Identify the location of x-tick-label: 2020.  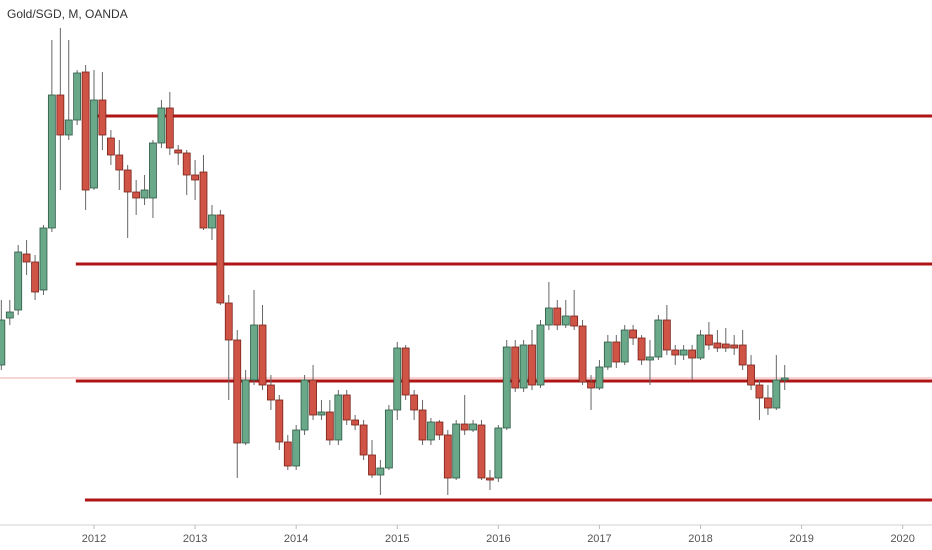
(902, 539).